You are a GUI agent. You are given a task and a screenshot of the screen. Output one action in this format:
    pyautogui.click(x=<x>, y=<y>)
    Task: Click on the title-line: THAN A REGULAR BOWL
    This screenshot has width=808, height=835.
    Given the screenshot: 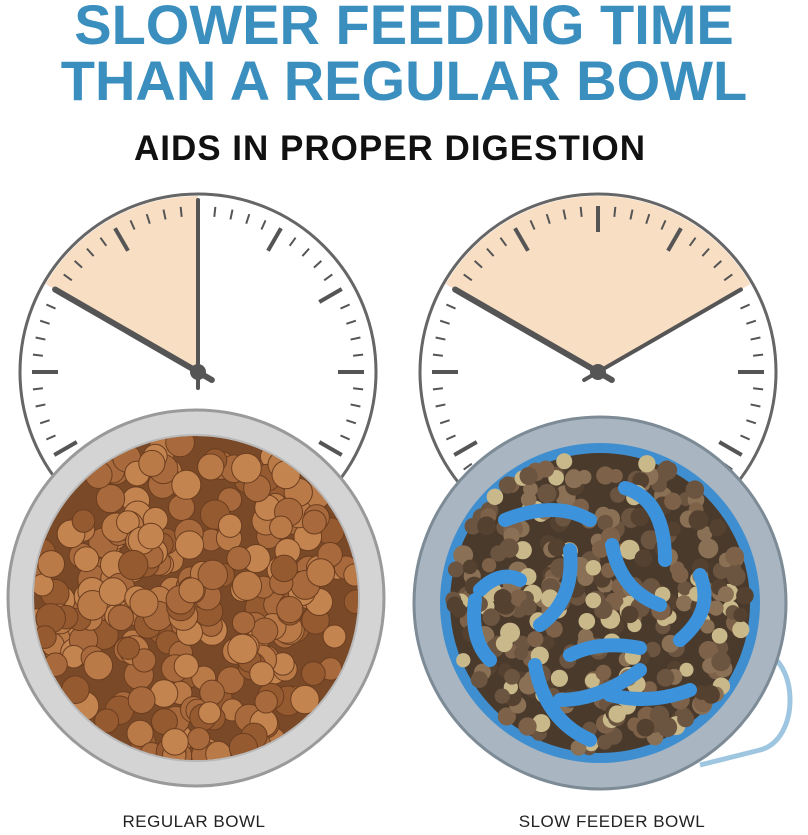 What is the action you would take?
    pyautogui.click(x=404, y=80)
    